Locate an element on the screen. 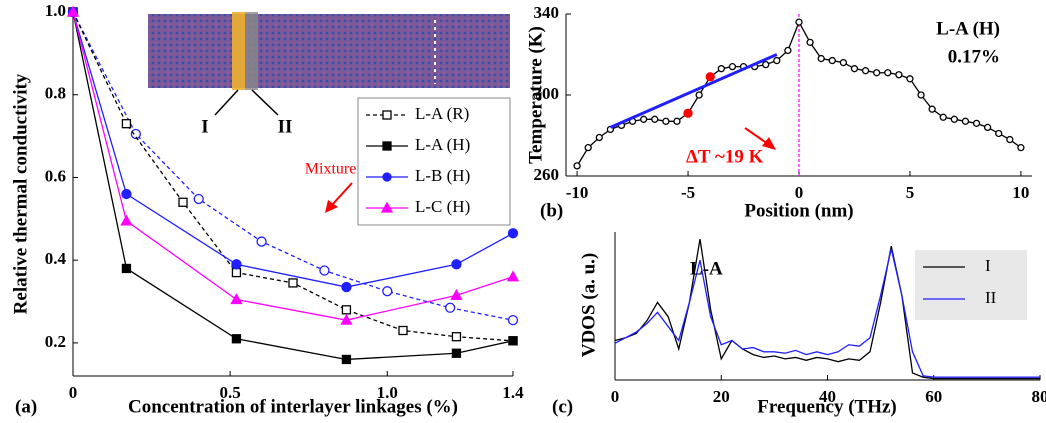 The height and width of the screenshot is (423, 1046). region-i is located at coordinates (238, 51).